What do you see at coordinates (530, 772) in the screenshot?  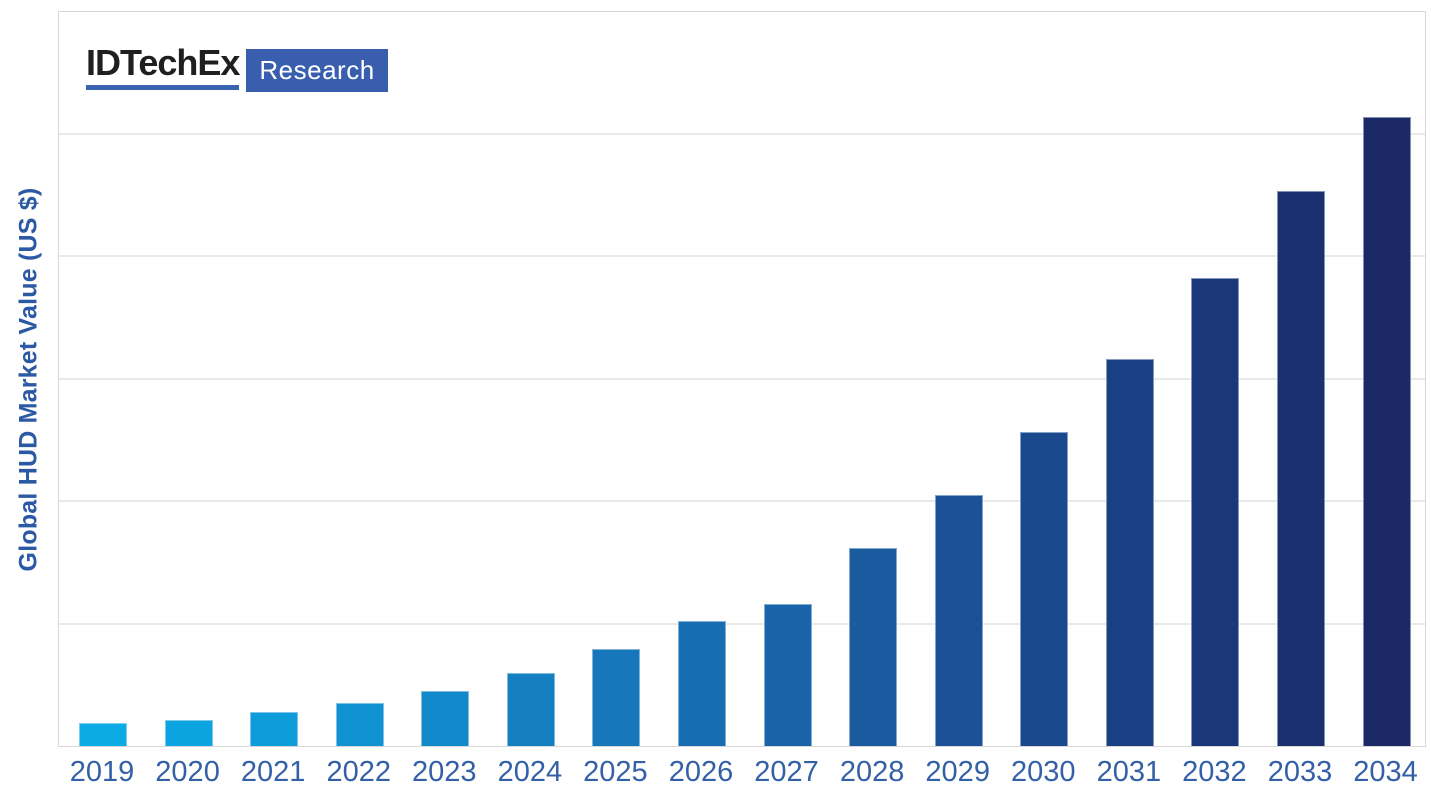 I see `x-tick-2024: 2024` at bounding box center [530, 772].